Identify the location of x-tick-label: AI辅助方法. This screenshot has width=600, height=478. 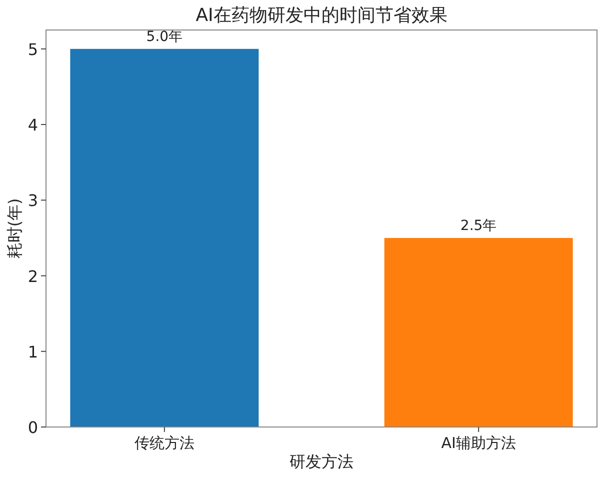
(478, 443).